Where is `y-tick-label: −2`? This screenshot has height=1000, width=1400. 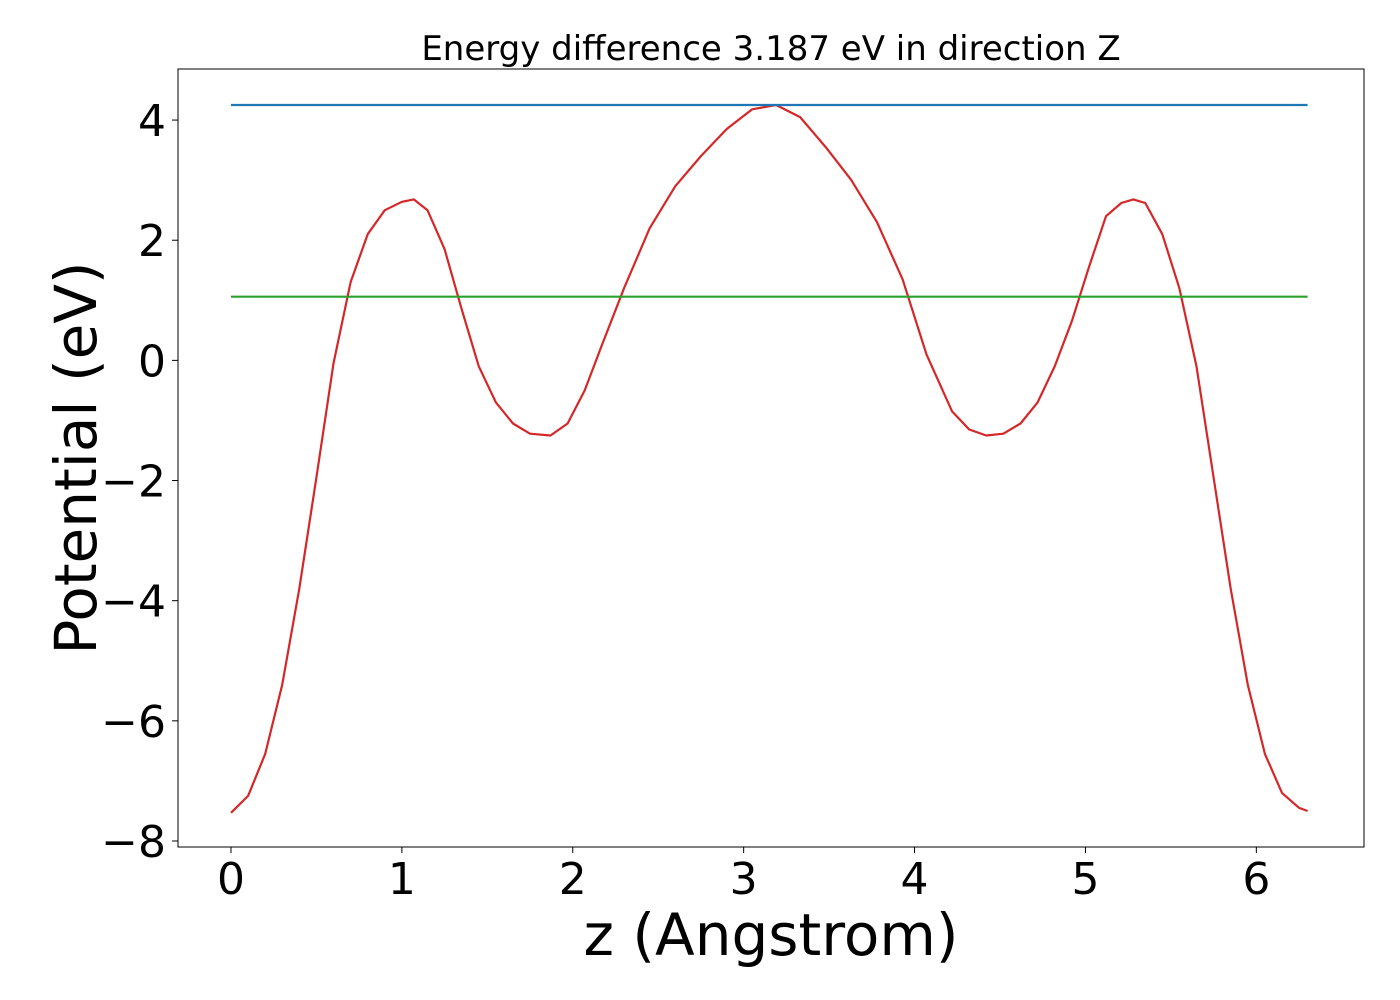 y-tick-label: −2 is located at coordinates (133, 482).